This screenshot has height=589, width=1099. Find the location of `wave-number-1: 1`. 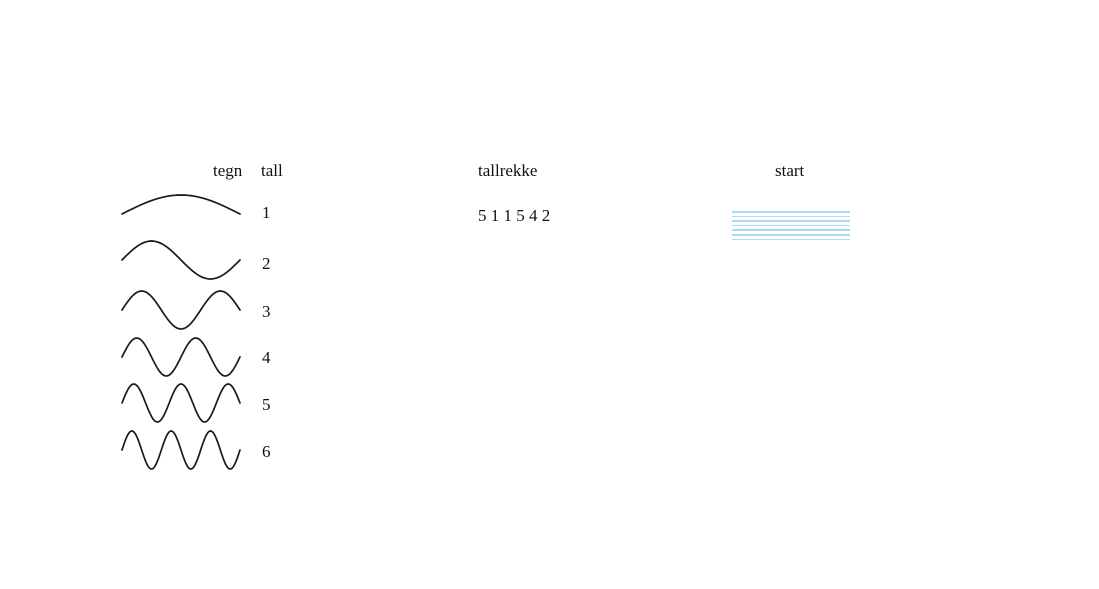

wave-number-1: 1 is located at coordinates (266, 212).